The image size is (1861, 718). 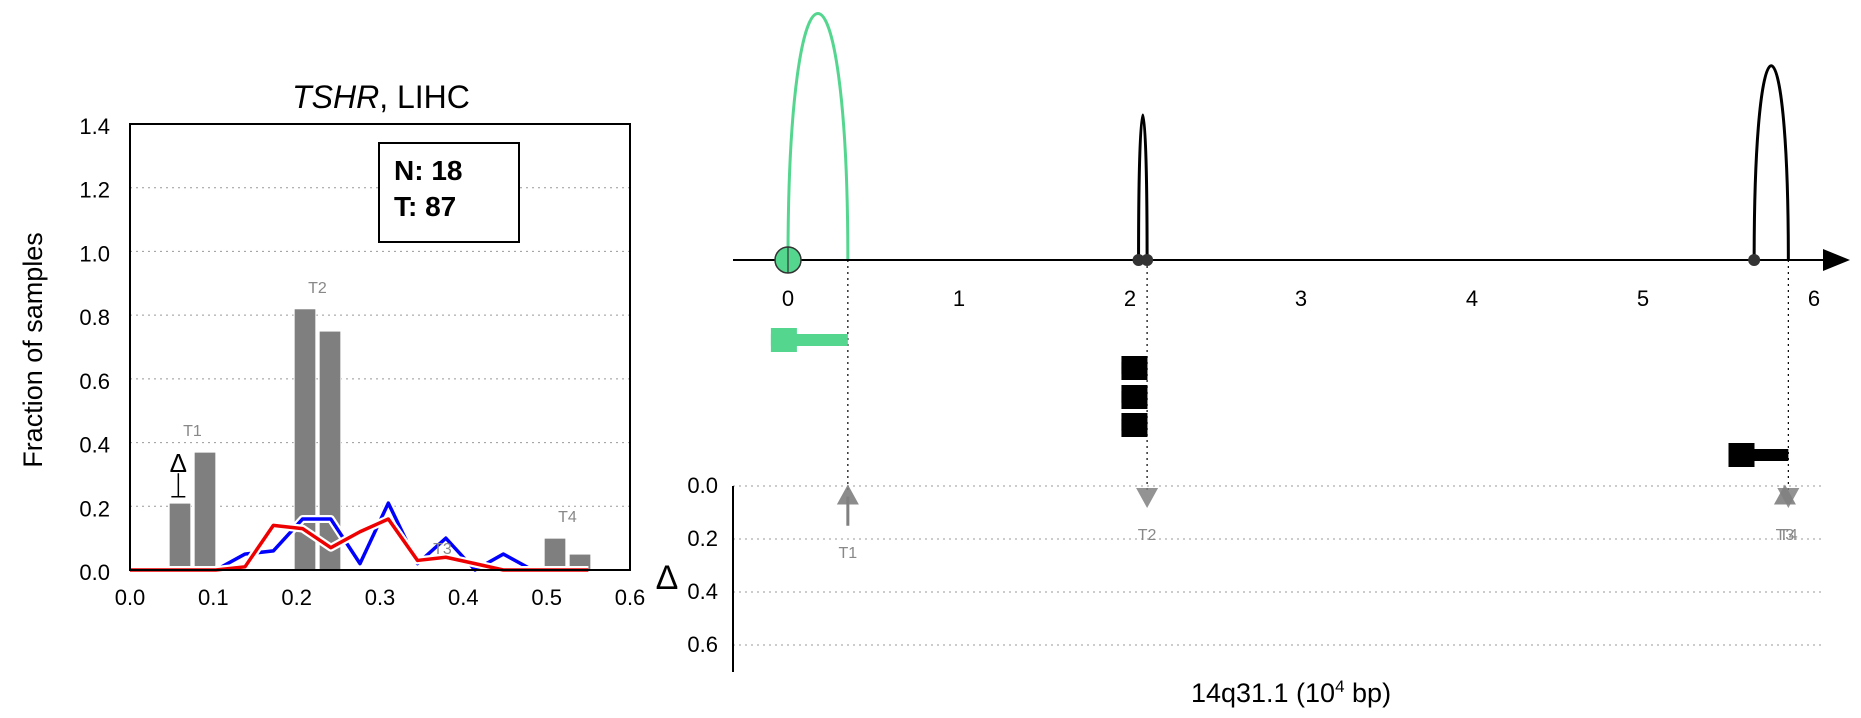 I want to click on group-label: T3, so click(x=442, y=549).